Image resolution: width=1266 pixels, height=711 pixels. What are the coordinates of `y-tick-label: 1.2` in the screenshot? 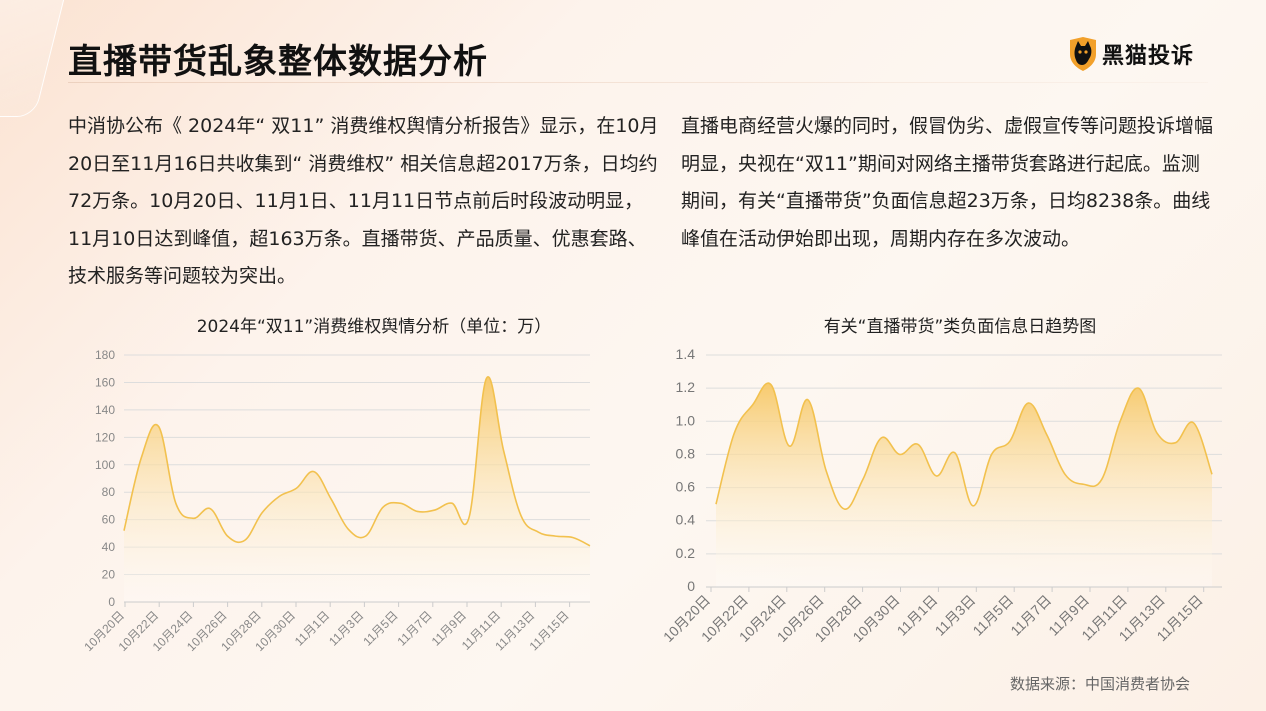 It's located at (686, 387).